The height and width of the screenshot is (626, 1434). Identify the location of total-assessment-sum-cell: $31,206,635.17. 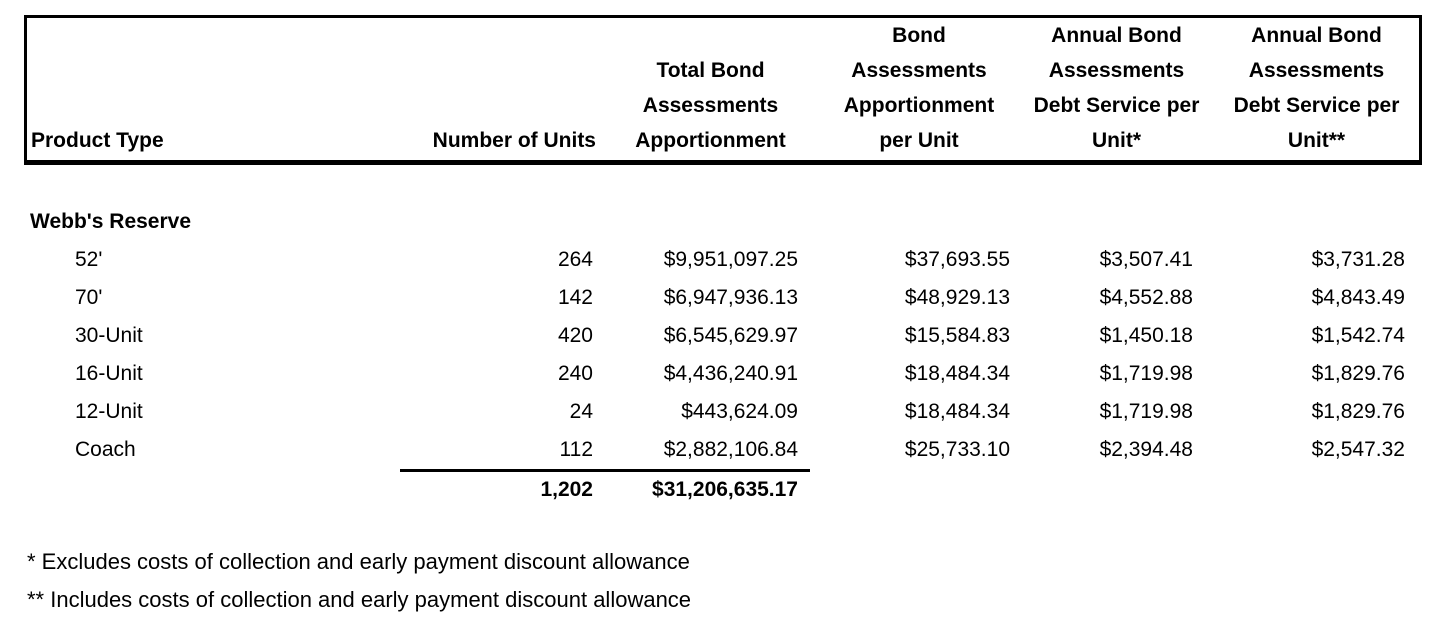
(707, 488).